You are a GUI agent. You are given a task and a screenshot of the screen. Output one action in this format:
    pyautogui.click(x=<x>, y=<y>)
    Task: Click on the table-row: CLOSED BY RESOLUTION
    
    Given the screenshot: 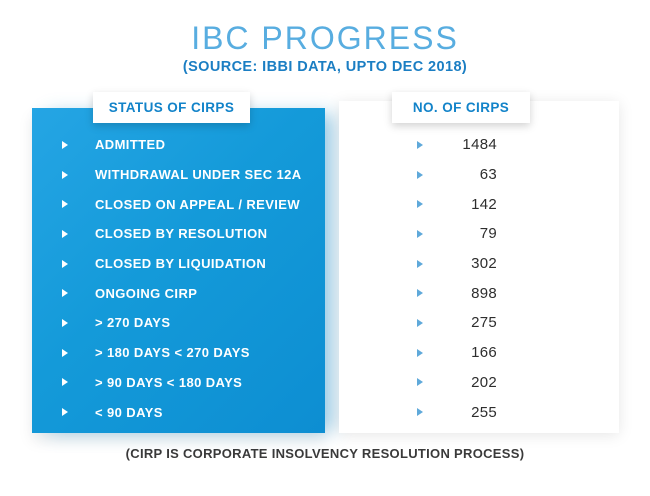 What is the action you would take?
    pyautogui.click(x=325, y=234)
    